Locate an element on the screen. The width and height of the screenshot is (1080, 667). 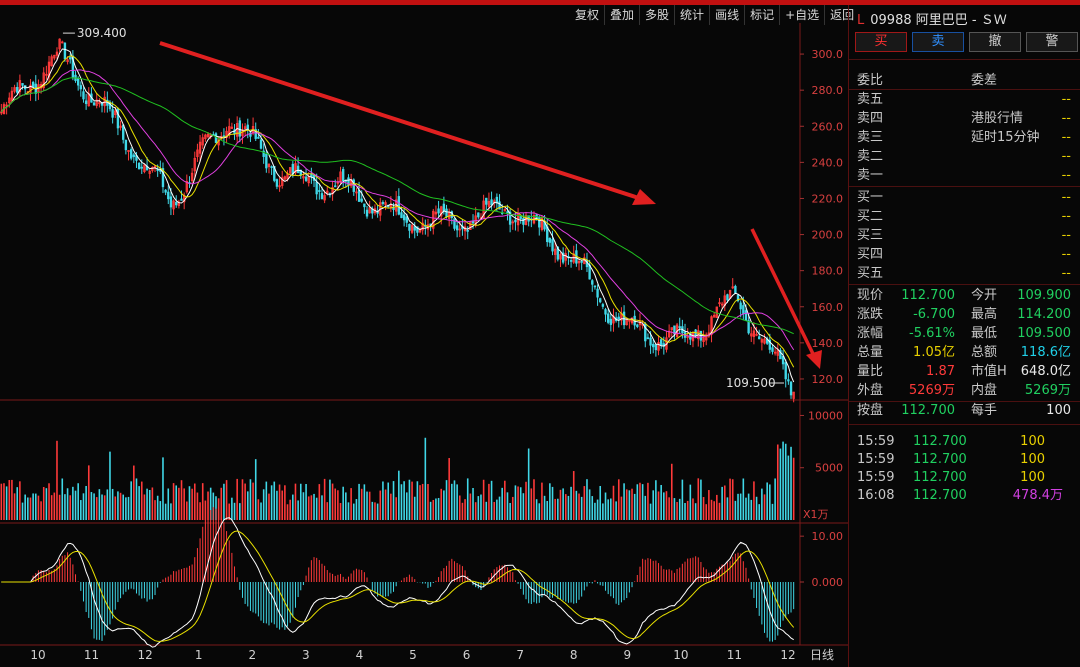
market-cap: 648.0亿 is located at coordinates (1045, 371).